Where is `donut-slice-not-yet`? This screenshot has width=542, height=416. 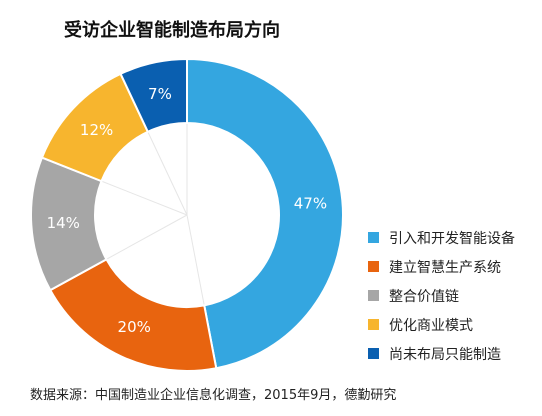
donut-slice-not-yet is located at coordinates (153, 95).